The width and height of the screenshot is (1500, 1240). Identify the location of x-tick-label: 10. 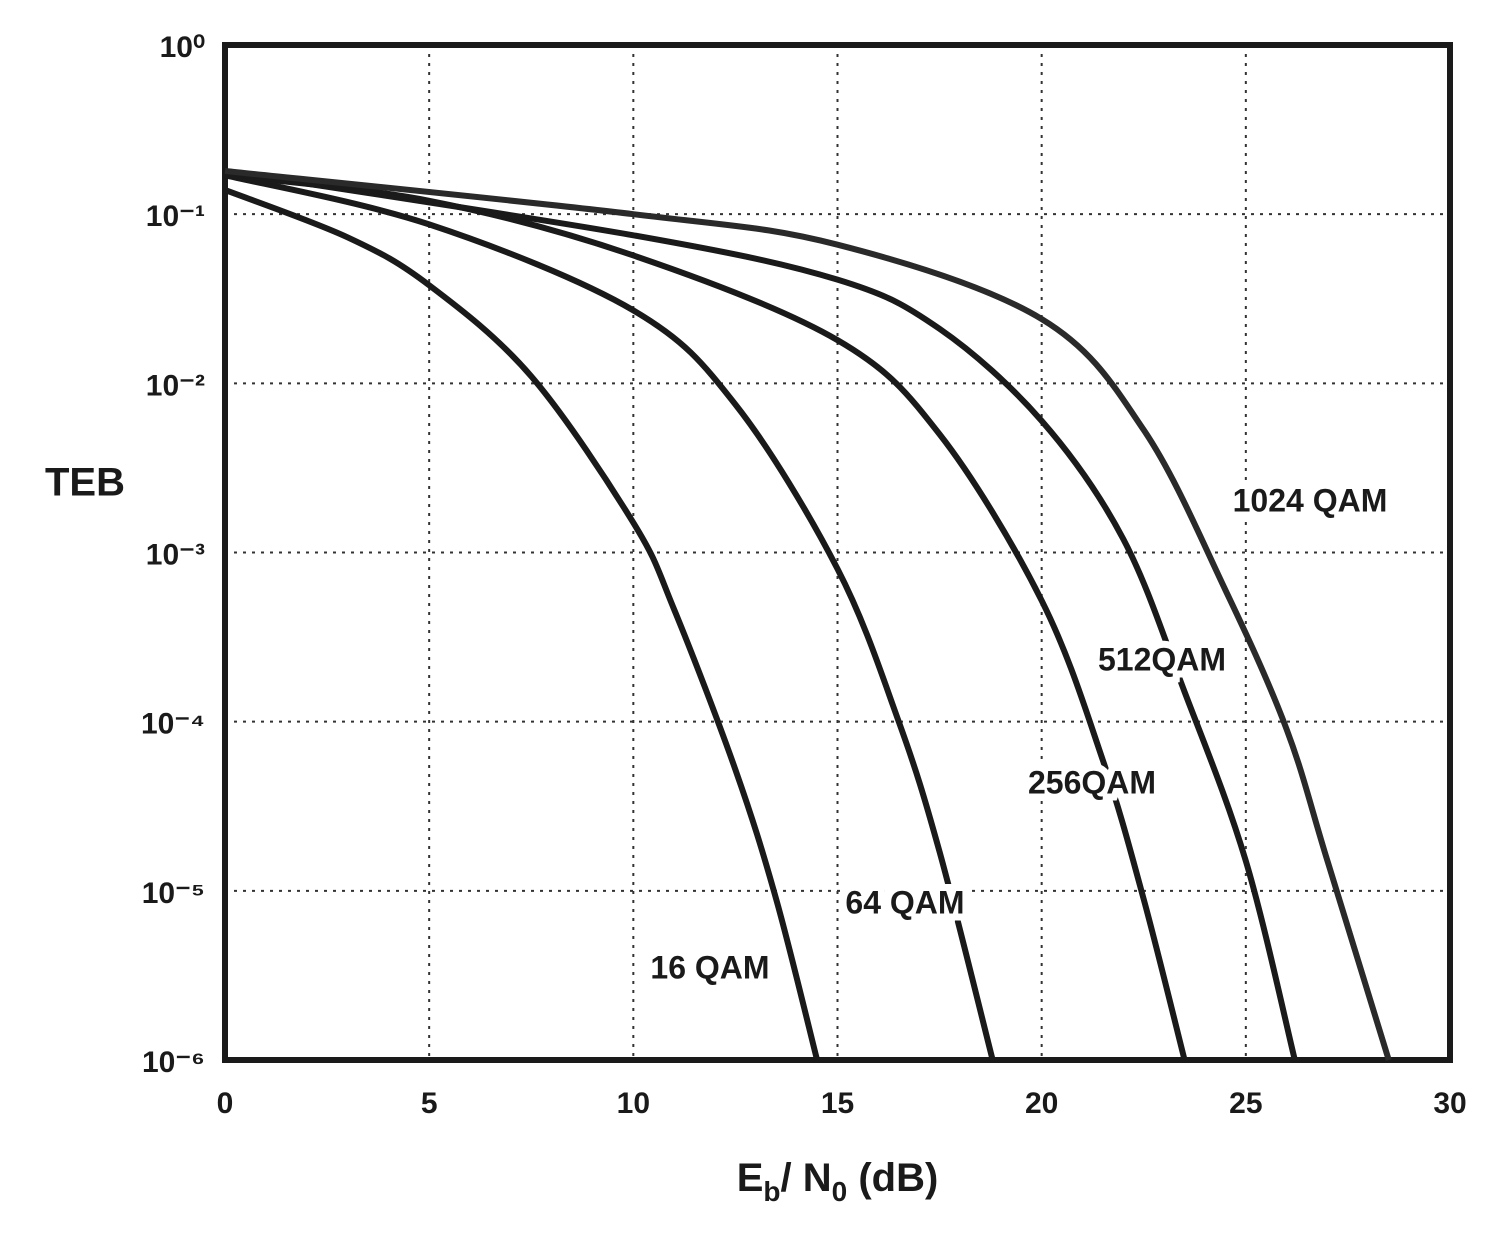
(633, 1103).